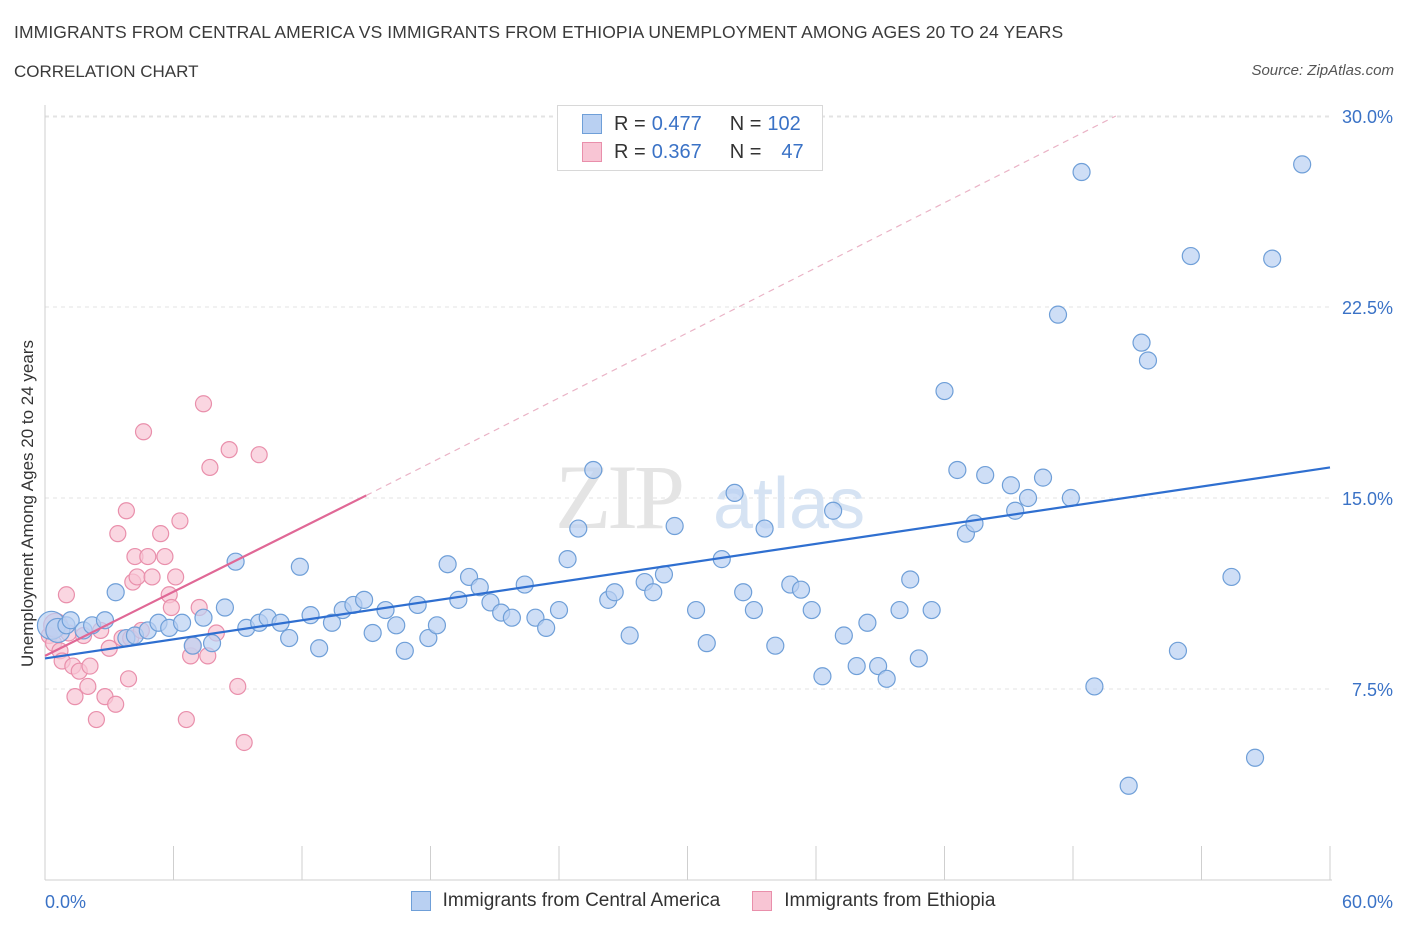  What do you see at coordinates (1367, 902) in the screenshot?
I see `x-tick-label: 60.0%` at bounding box center [1367, 902].